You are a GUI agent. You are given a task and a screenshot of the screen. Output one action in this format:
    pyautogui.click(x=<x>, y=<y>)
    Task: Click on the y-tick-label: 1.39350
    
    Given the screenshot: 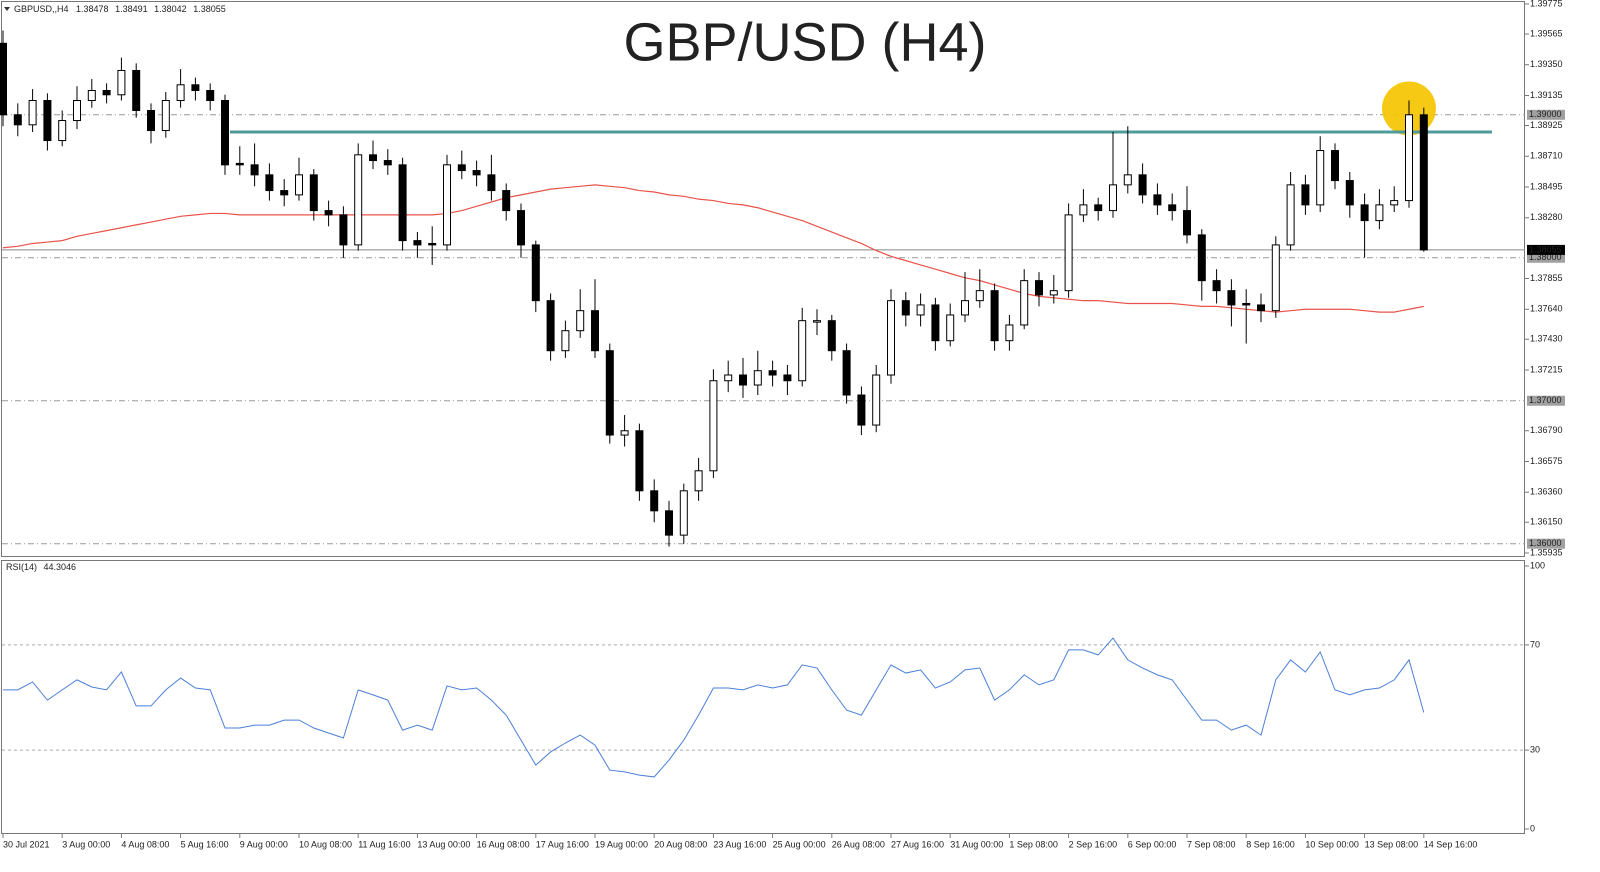 What is the action you would take?
    pyautogui.click(x=1546, y=64)
    